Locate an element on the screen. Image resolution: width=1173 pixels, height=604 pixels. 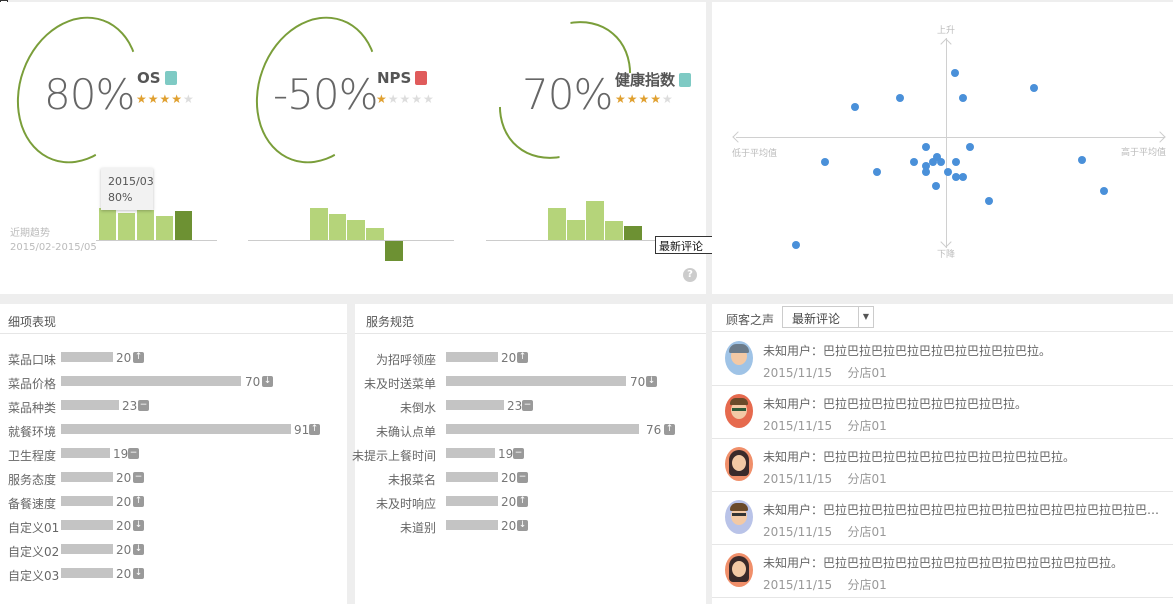
detail-label: 自定义01 is located at coordinates (34, 528).